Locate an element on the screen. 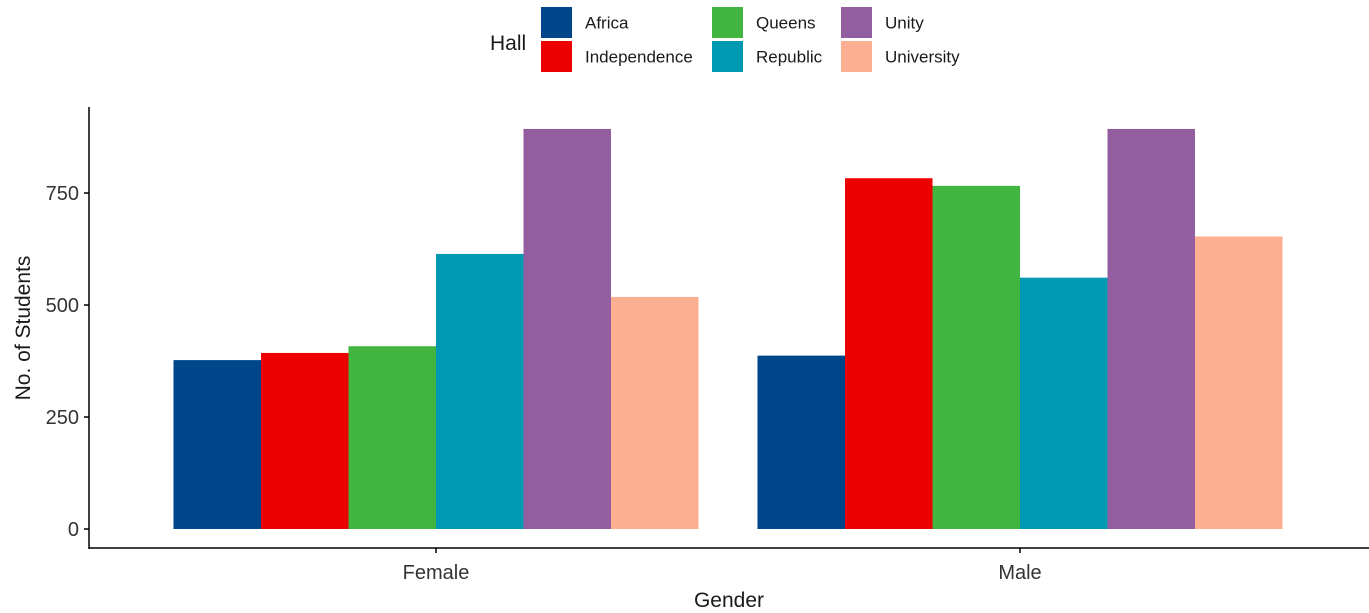 Image resolution: width=1369 pixels, height=613 pixels. legend-label-republic: Republic is located at coordinates (789, 57).